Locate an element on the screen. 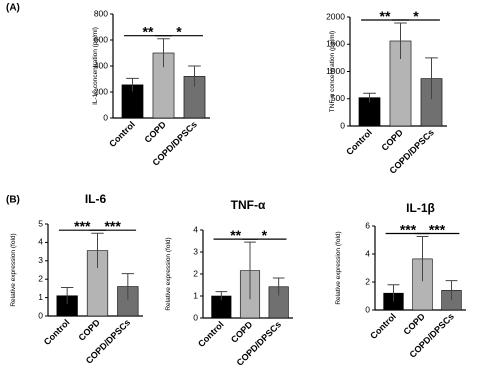  chart-title: IL-1β is located at coordinates (420, 208).